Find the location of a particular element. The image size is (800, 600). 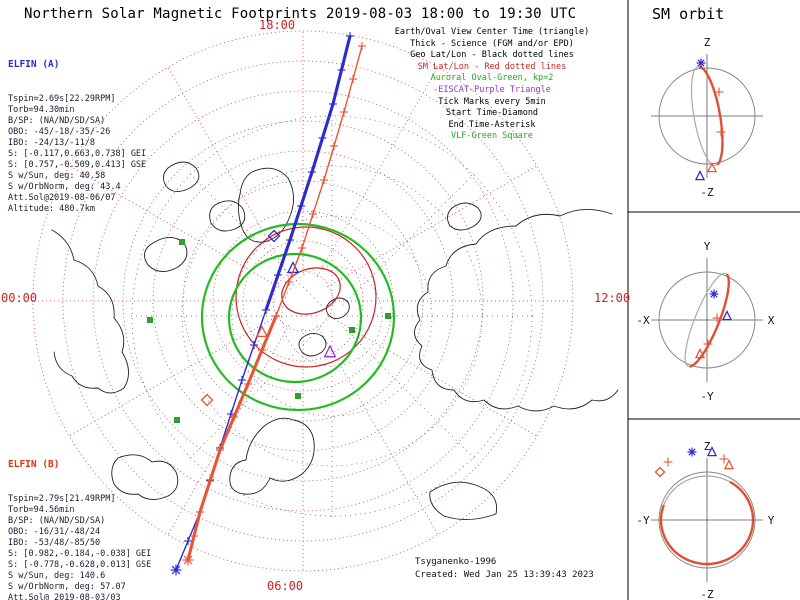

elfin-a-info-line: Tspin=2.69s[22.29RPM] is located at coordinates (62, 99).